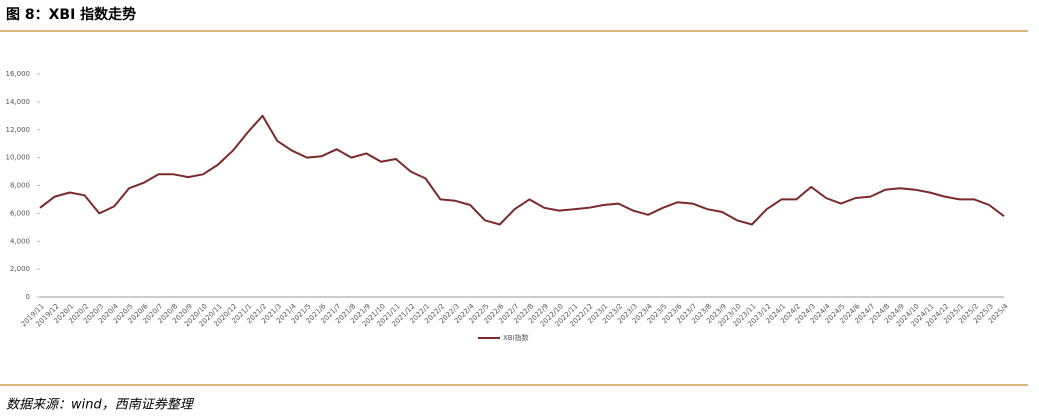  I want to click on y-tick-label: 8,000, so click(20, 186).